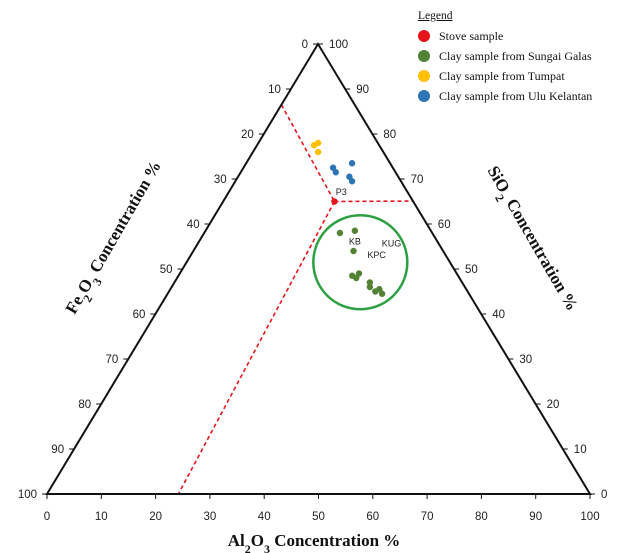  What do you see at coordinates (389, 135) in the screenshot?
I see `right-tick-label: 80` at bounding box center [389, 135].